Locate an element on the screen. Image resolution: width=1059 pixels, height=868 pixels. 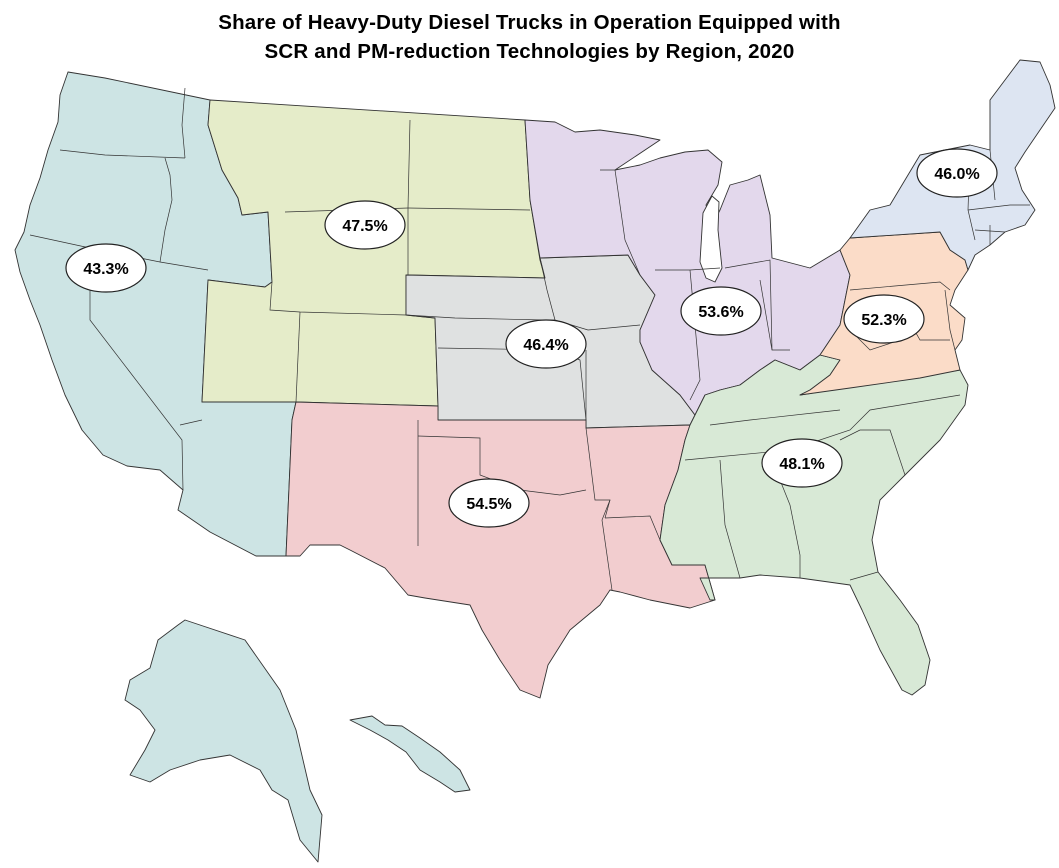
label-northeast: 46.0% is located at coordinates (957, 173).